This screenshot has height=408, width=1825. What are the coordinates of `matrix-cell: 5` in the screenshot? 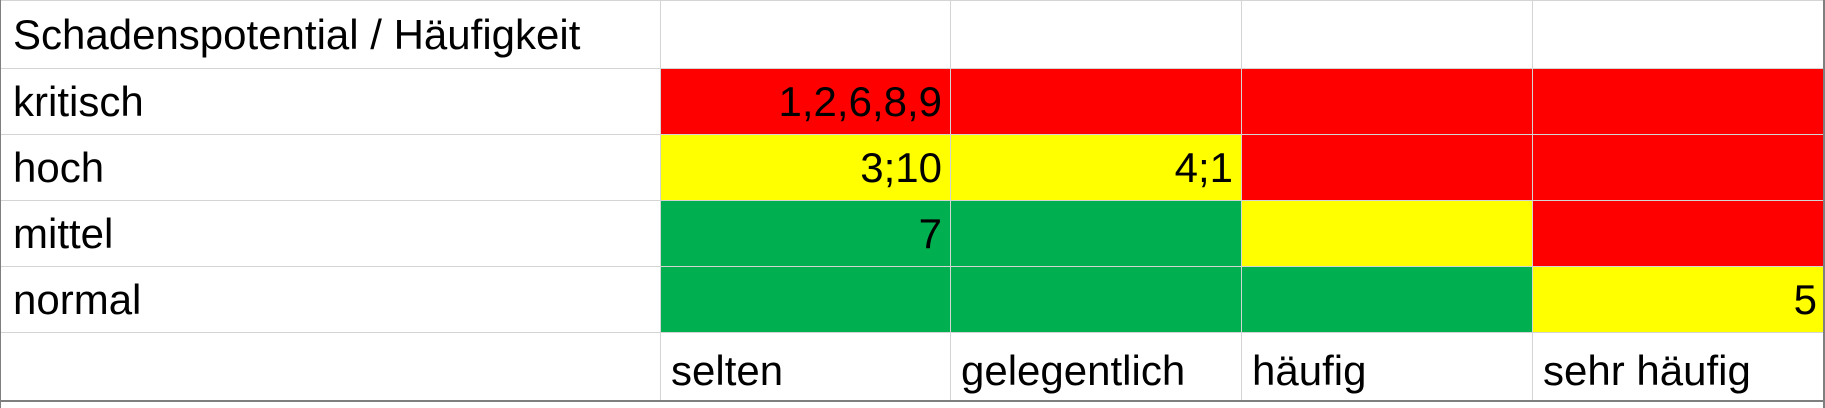 It's located at (1678, 299).